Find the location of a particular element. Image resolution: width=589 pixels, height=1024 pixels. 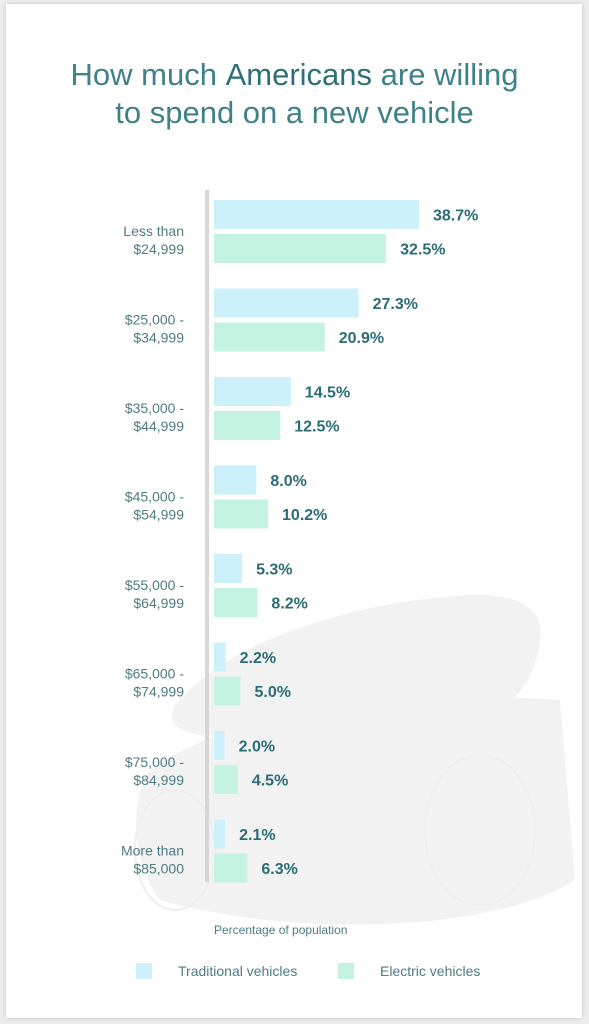

legend-label-traditional: Traditional vehicles is located at coordinates (238, 971).